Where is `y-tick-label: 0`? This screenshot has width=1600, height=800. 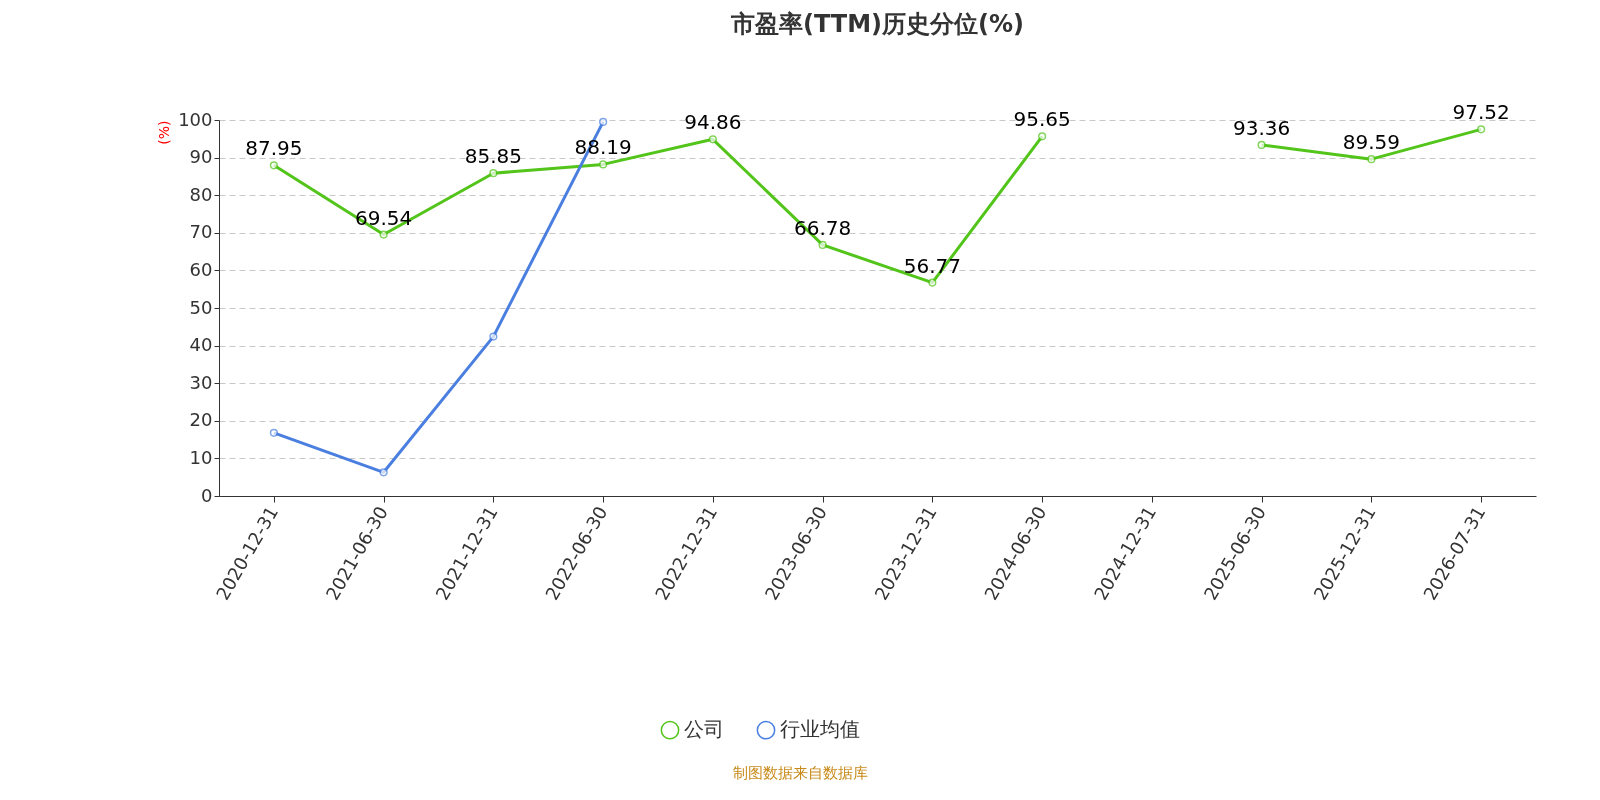 y-tick-label: 0 is located at coordinates (207, 495).